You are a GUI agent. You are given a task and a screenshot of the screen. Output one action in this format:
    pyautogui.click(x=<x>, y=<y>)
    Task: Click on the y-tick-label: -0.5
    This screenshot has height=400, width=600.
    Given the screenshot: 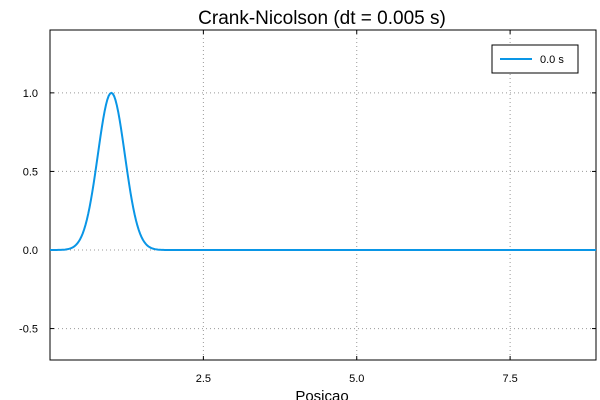 What is the action you would take?
    pyautogui.click(x=28, y=330)
    